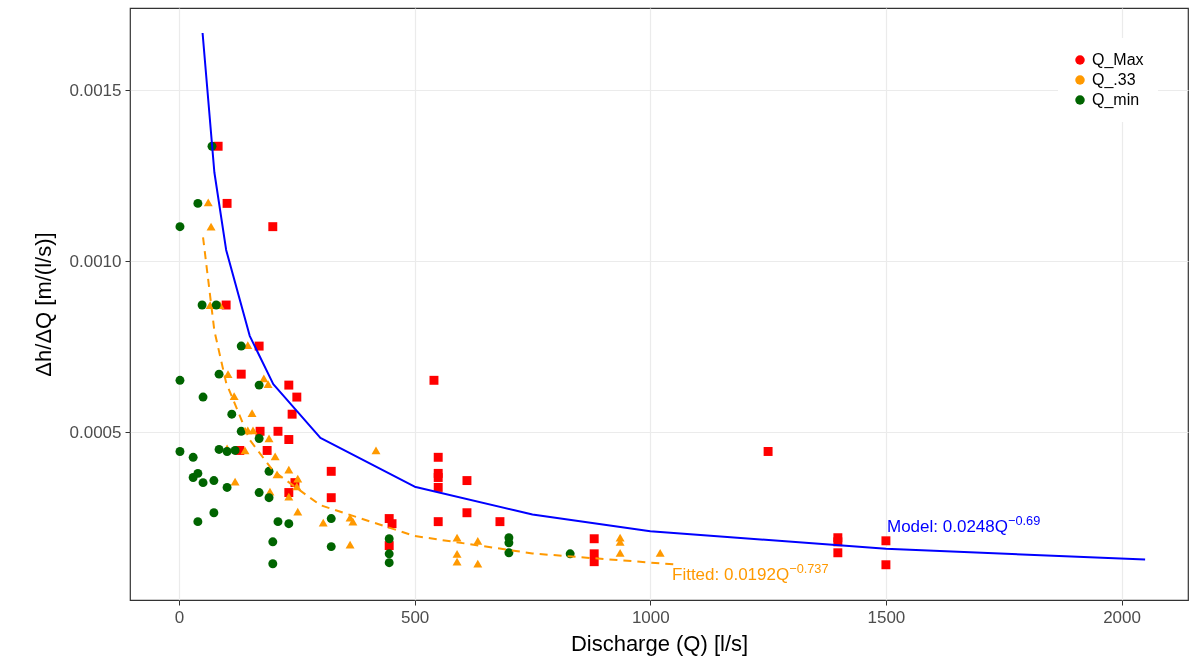 This screenshot has height=663, width=1190. What do you see at coordinates (1116, 100) in the screenshot?
I see `legend-label: Q_min` at bounding box center [1116, 100].